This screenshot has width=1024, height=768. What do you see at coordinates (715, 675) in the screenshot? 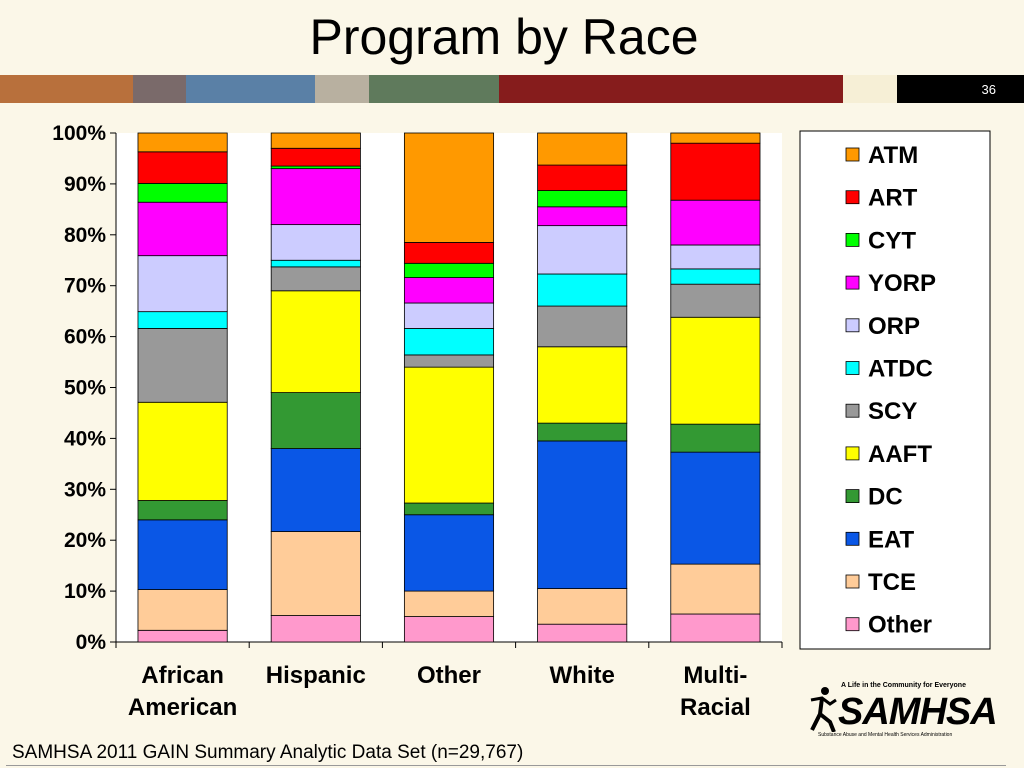
I see `x-category-label-line: Multi-` at bounding box center [715, 675].